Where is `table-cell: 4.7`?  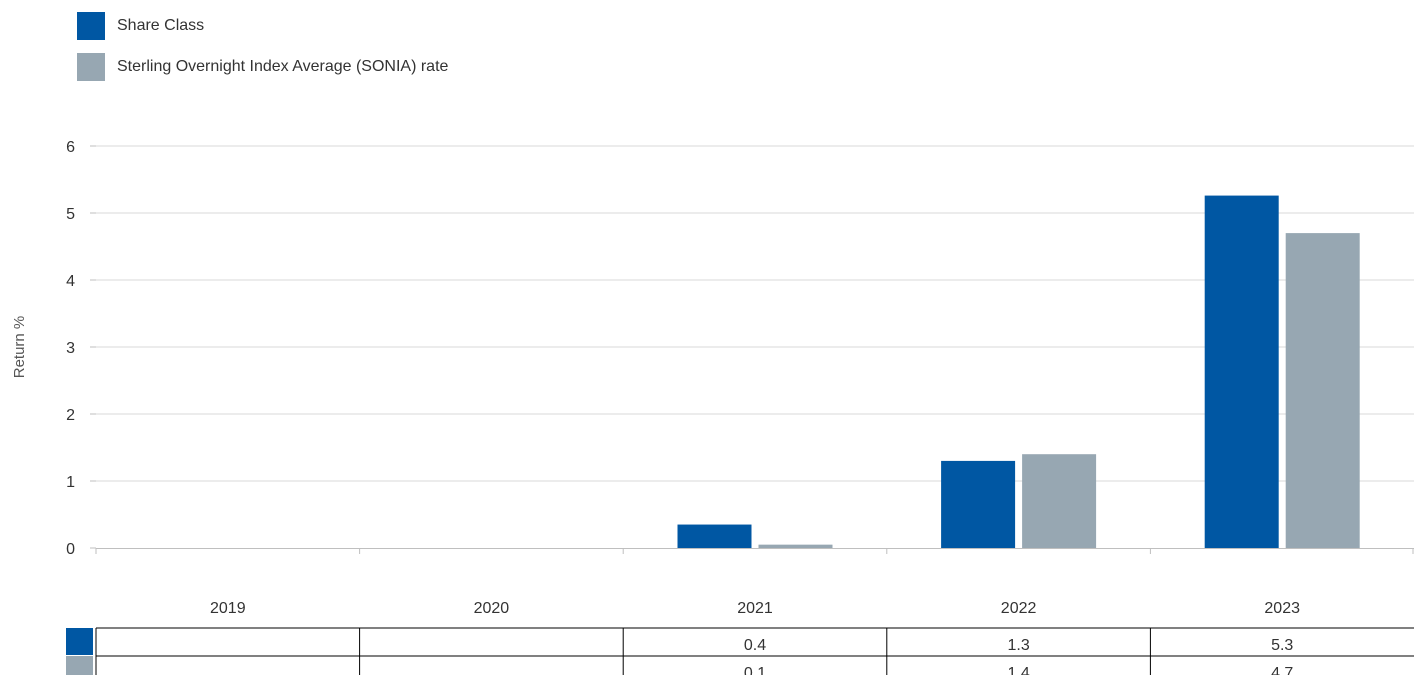 table-cell: 4.7 is located at coordinates (1282, 670).